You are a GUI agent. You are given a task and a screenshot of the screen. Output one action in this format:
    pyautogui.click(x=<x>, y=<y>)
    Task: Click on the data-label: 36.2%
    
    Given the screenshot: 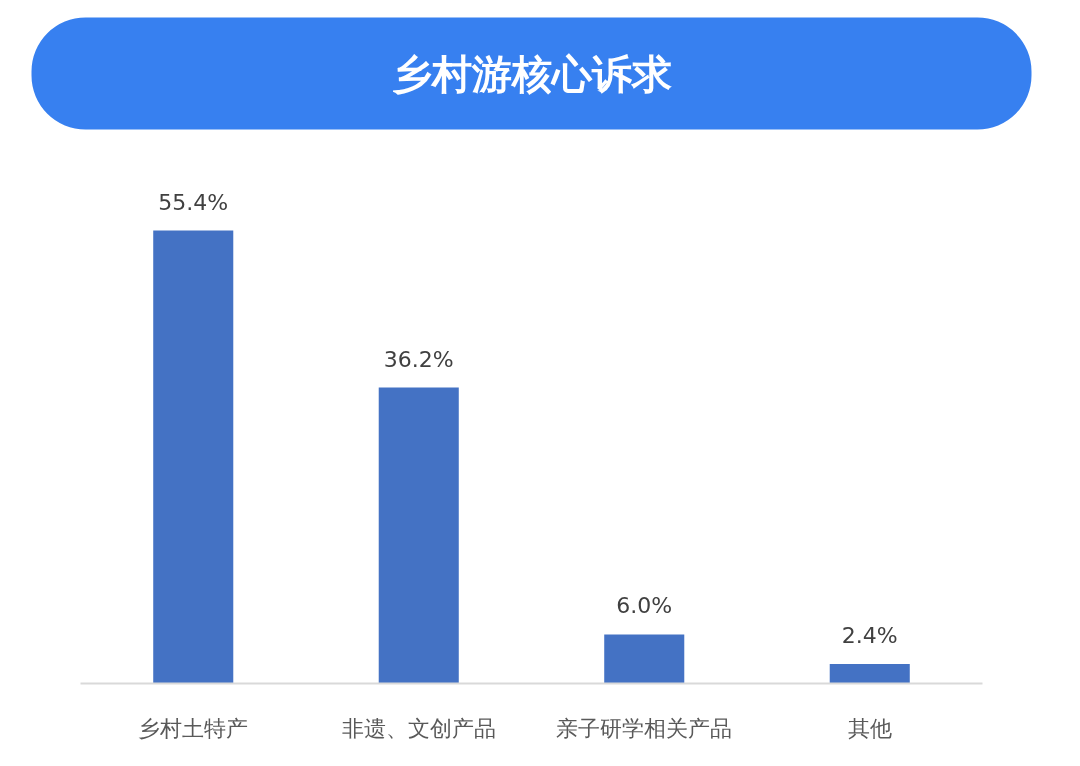 What is the action you would take?
    pyautogui.click(x=418, y=359)
    